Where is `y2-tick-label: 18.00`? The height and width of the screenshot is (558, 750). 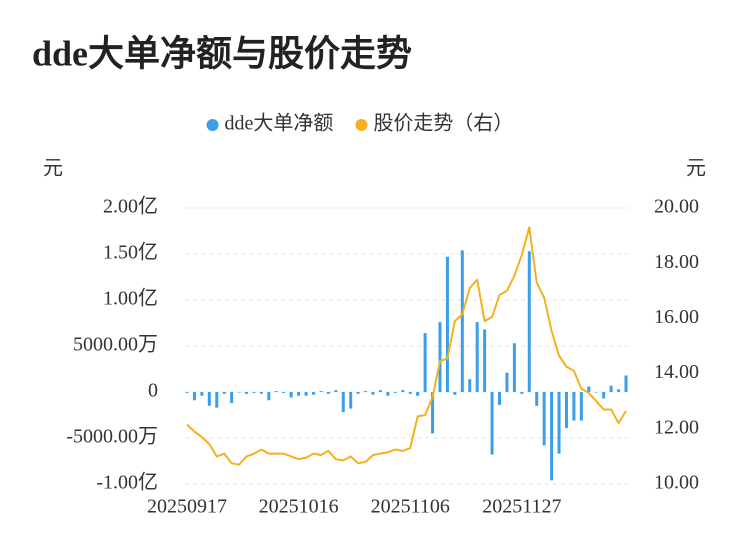
y2-tick-label: 18.00 is located at coordinates (676, 262).